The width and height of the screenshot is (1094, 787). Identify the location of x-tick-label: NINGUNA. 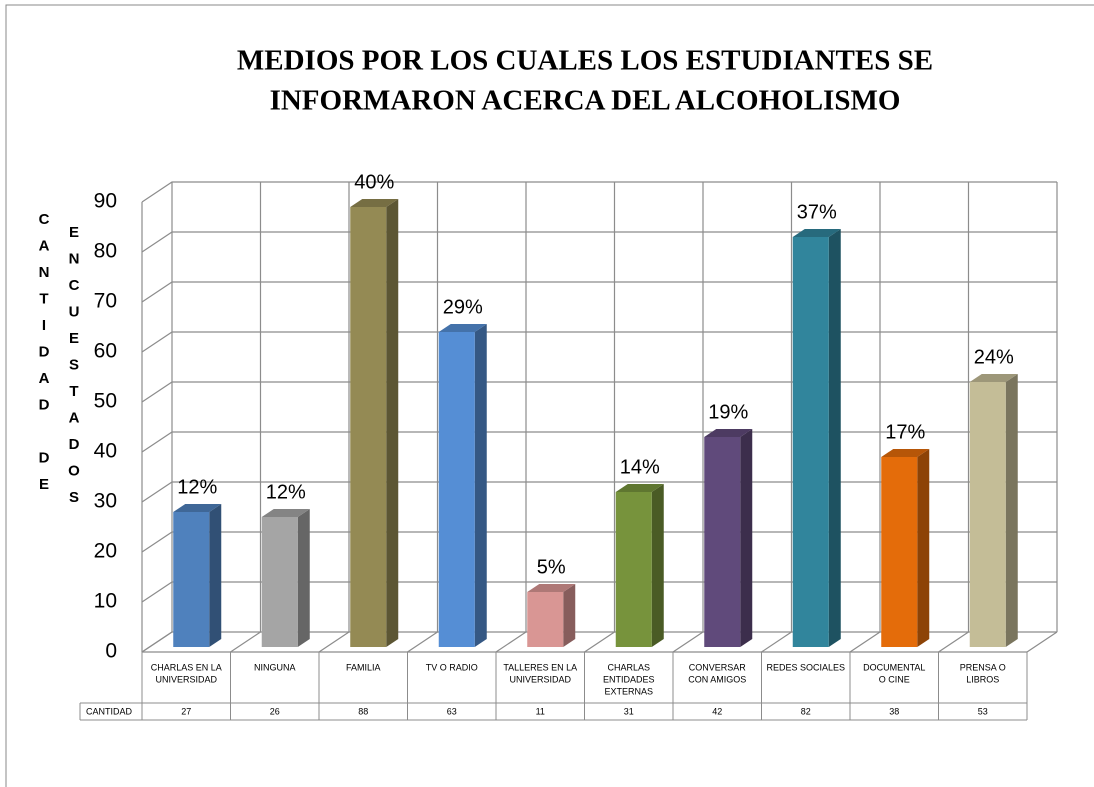
(275, 667).